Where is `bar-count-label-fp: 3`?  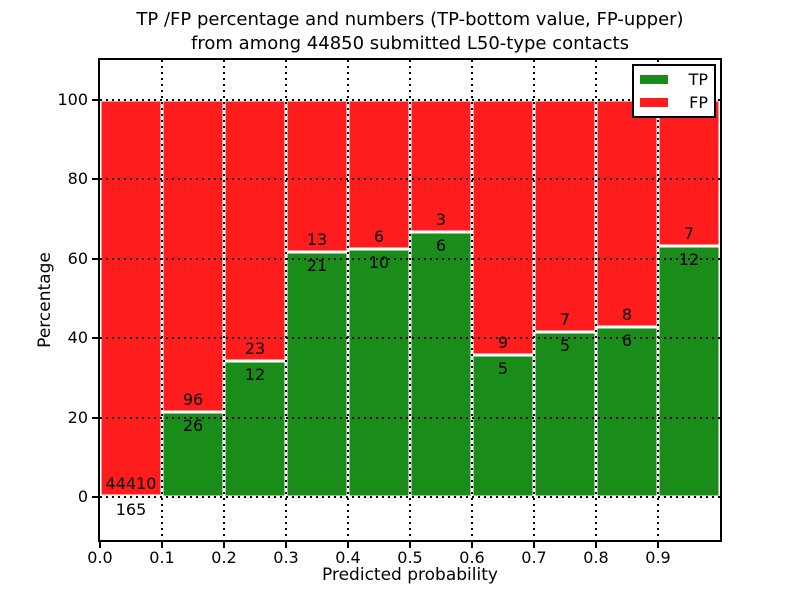 bar-count-label-fp: 3 is located at coordinates (441, 220).